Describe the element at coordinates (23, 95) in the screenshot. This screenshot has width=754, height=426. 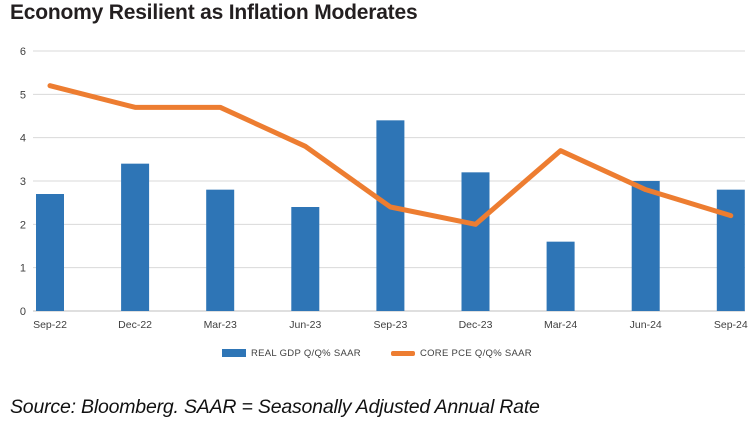
I see `y-tick-label: 5` at that location.